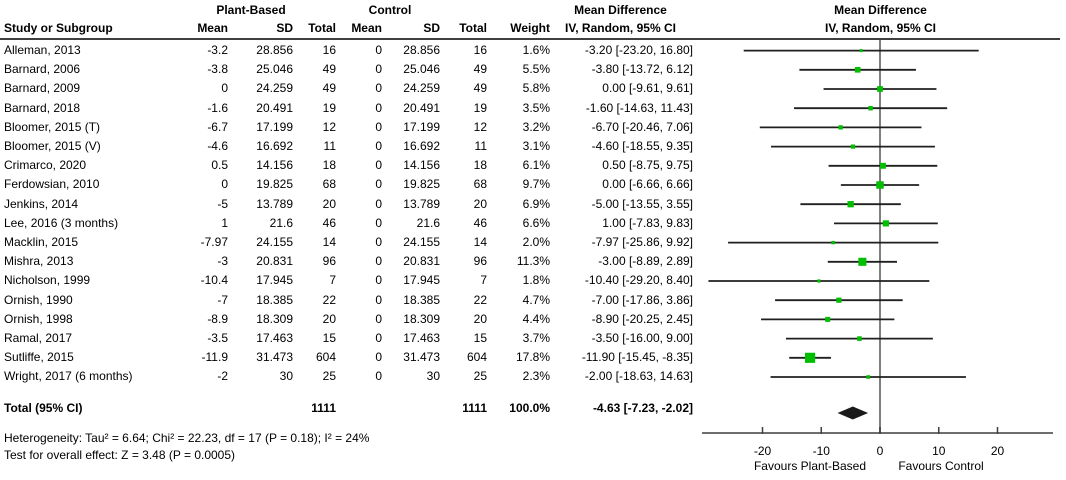 Image resolution: width=1066 pixels, height=480 pixels. What do you see at coordinates (642, 203) in the screenshot?
I see `md-ci-cell: -5.00 [-13.55, 3.55]` at bounding box center [642, 203].